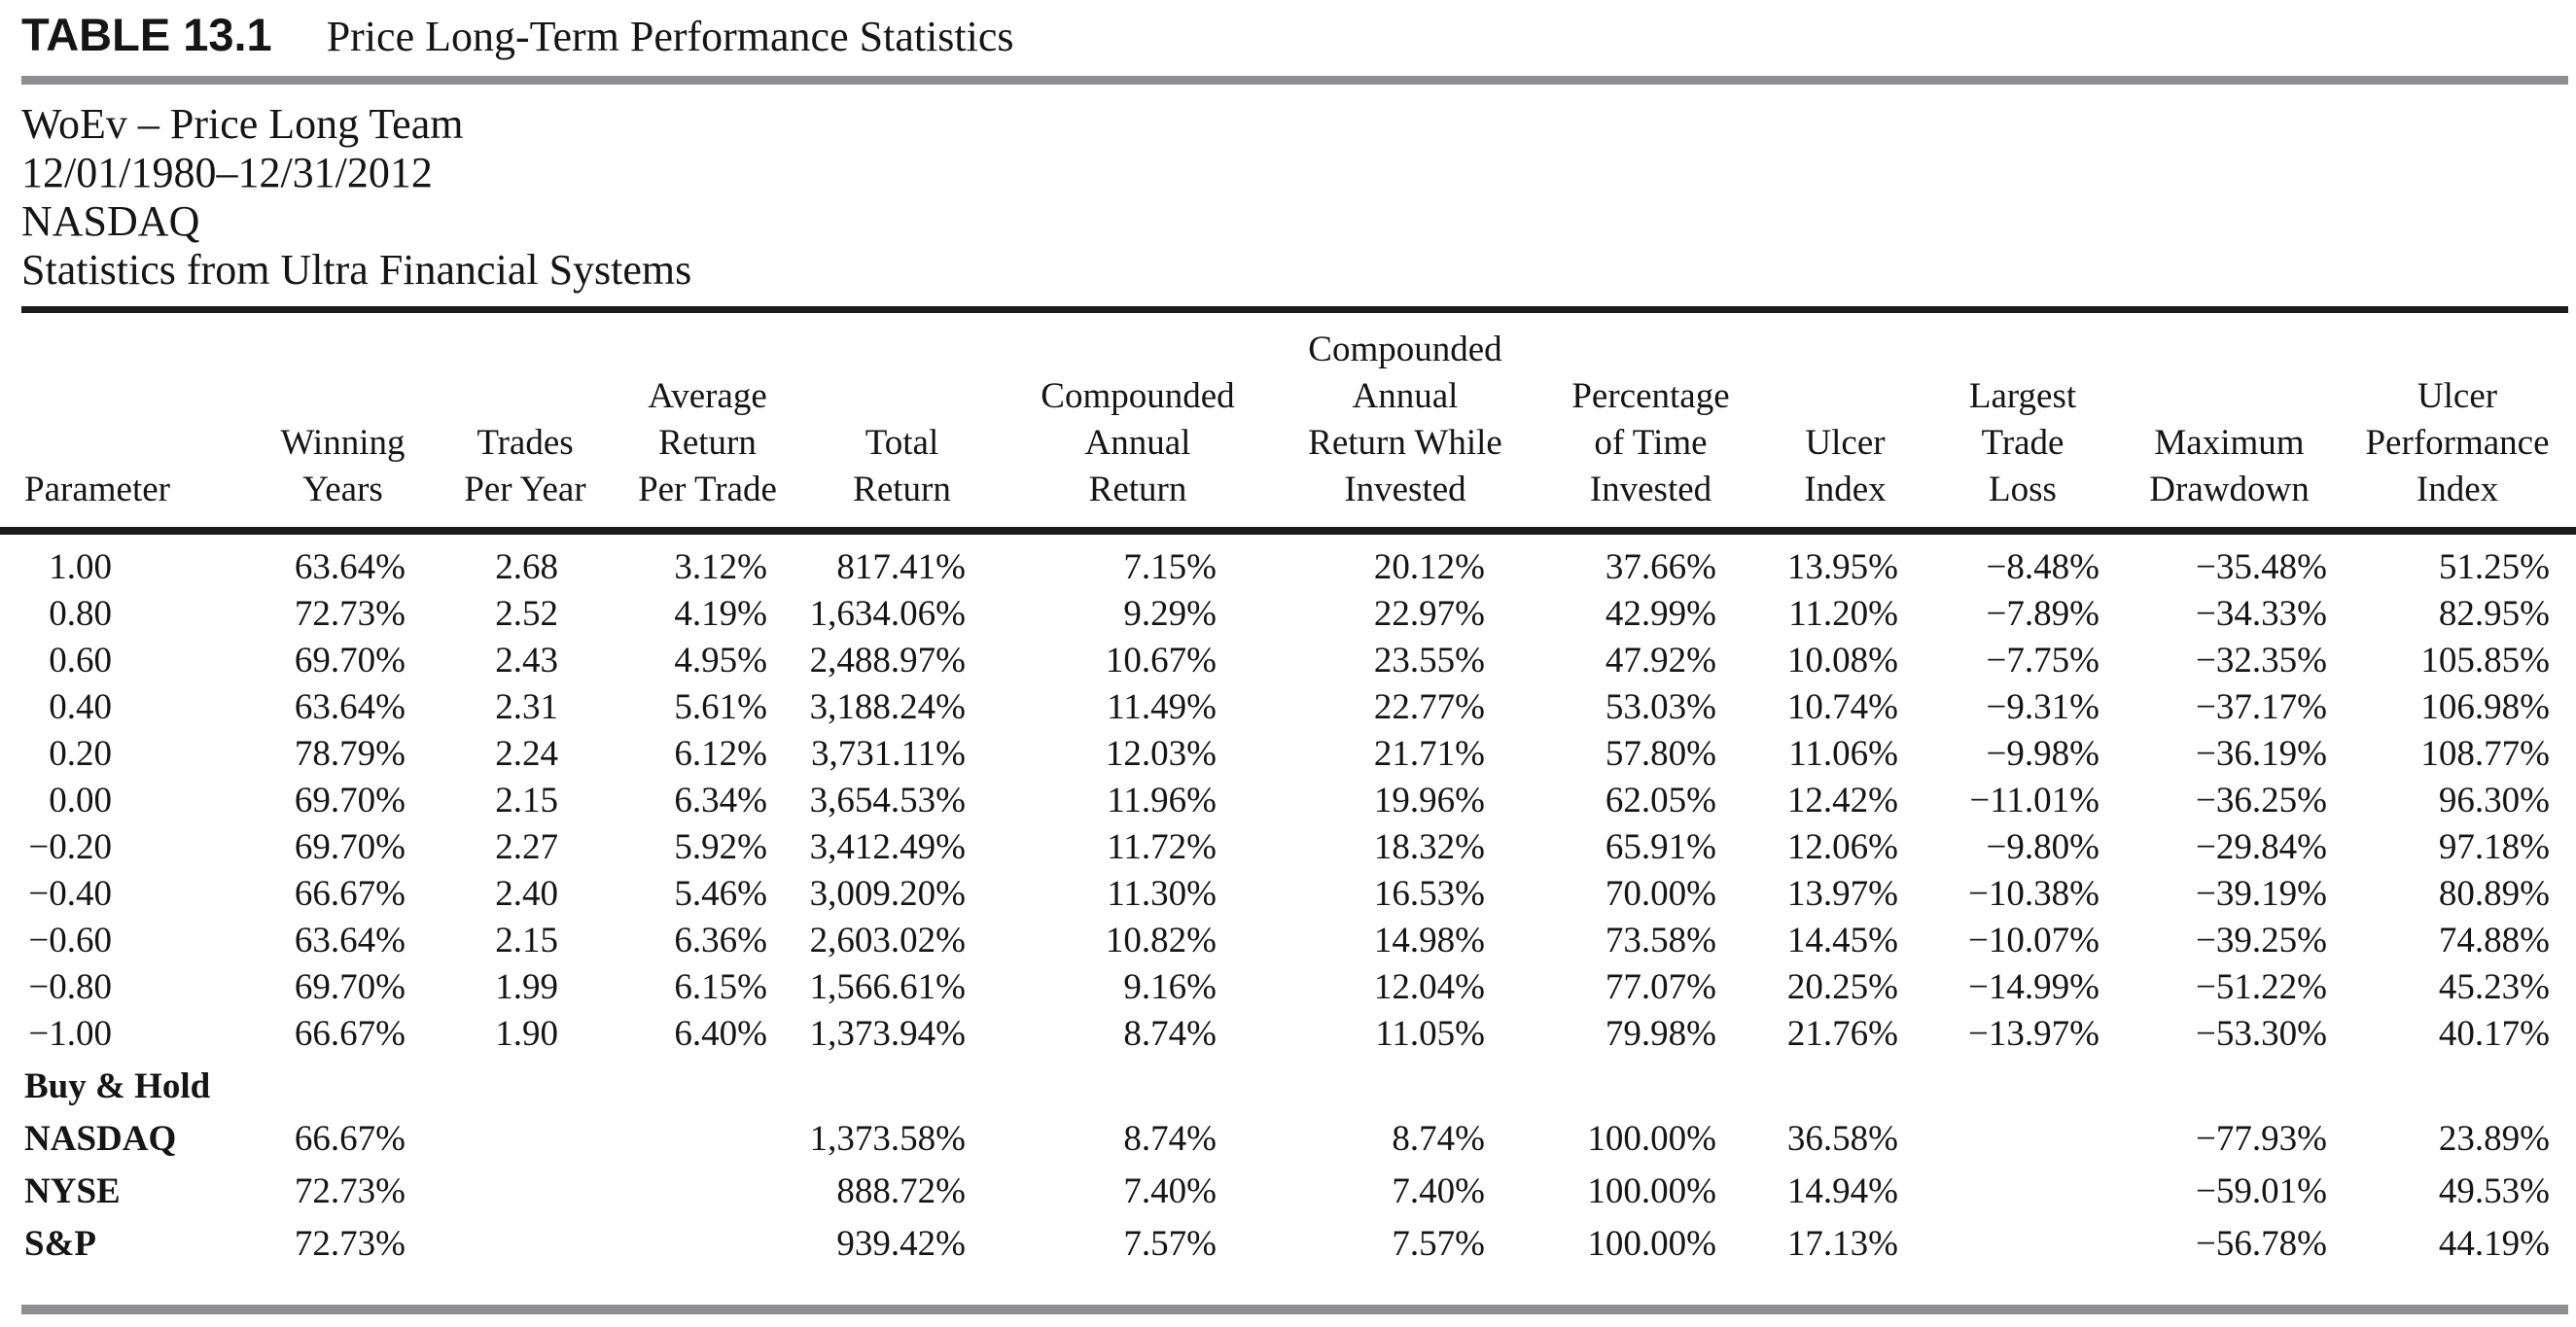 The image size is (2576, 1327). Describe the element at coordinates (1438, 1244) in the screenshot. I see `table-cell: 7.57%` at that location.